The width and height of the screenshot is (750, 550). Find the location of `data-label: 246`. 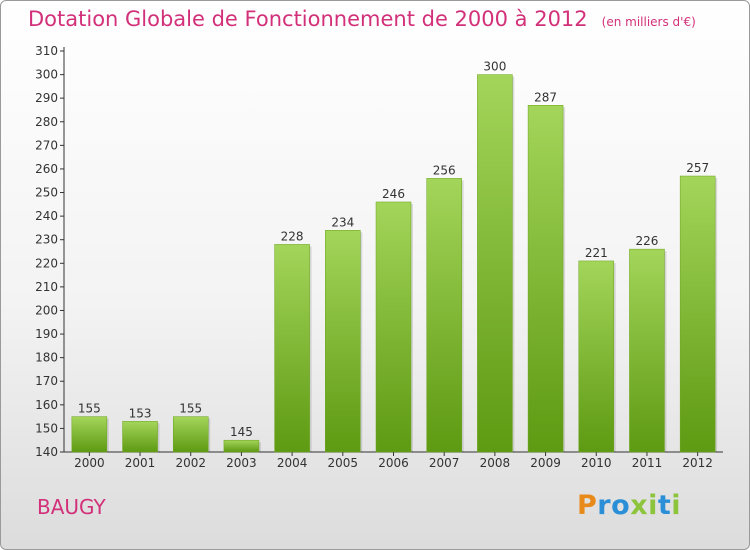

data-label: 246 is located at coordinates (393, 194).